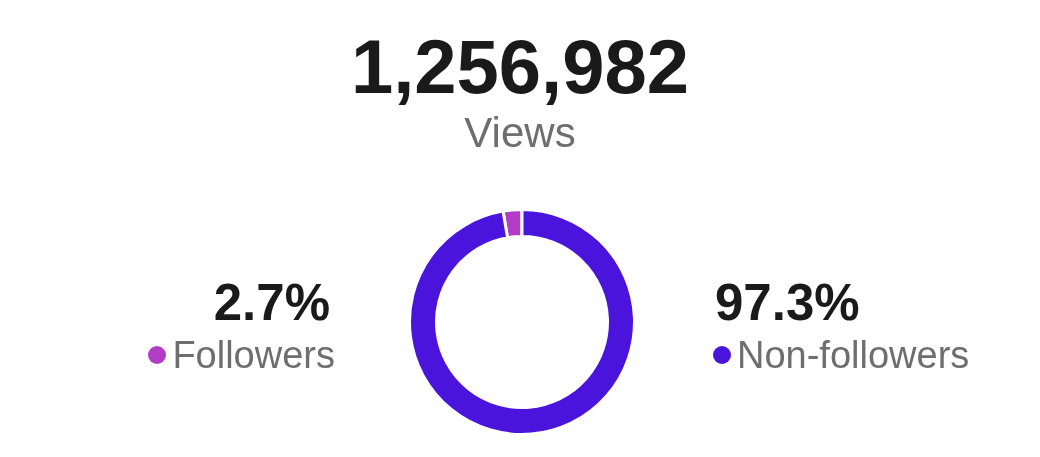 The height and width of the screenshot is (457, 1040). What do you see at coordinates (520, 132) in the screenshot?
I see `chart-subtitle: Views` at bounding box center [520, 132].